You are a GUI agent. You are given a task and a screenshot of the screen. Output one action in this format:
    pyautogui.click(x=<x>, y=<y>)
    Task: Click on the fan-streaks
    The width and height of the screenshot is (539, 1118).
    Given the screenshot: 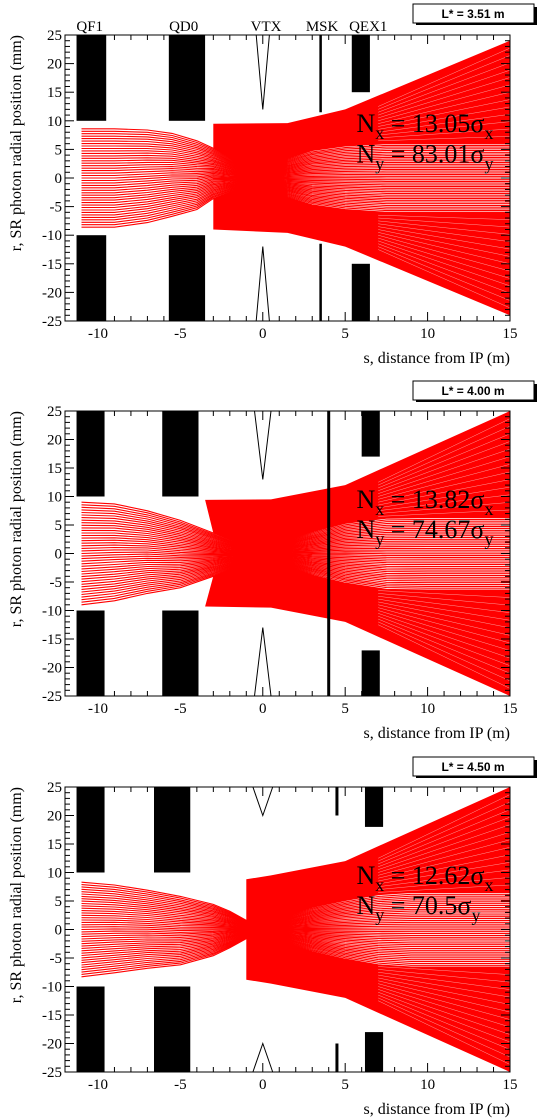 What is the action you would take?
    pyautogui.click(x=444, y=553)
    